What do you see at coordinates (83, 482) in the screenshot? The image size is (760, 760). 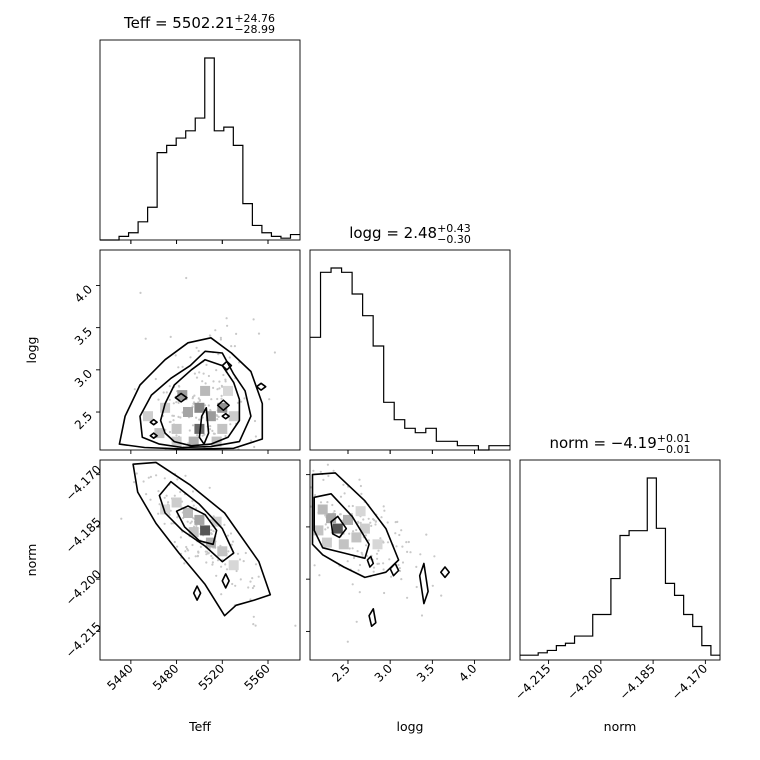 I see `norm-y-tick-label: −4.170` at bounding box center [83, 482].